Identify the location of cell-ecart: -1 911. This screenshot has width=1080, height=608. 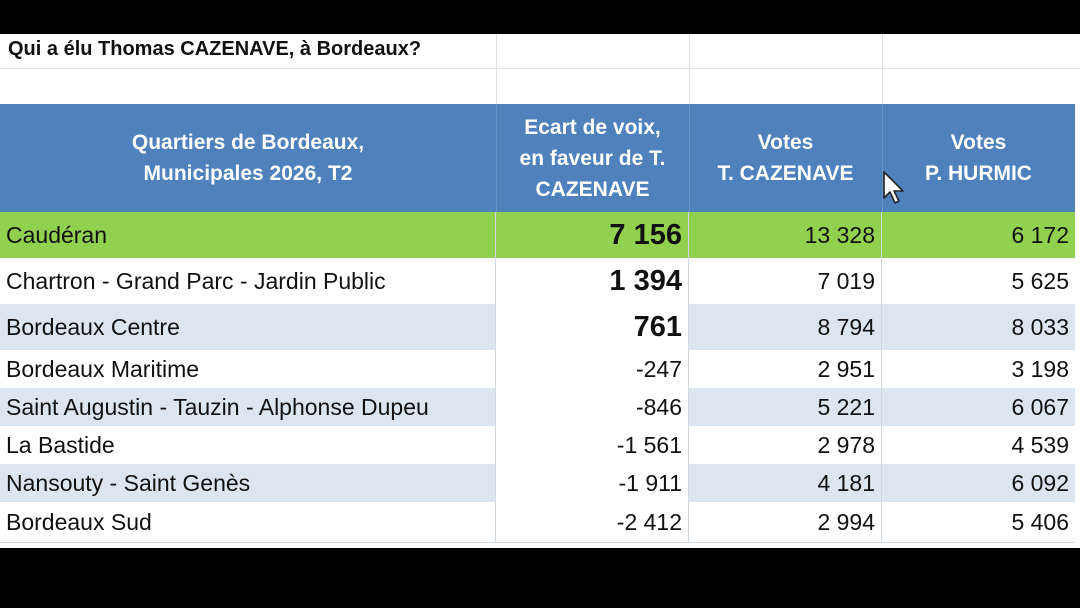
(592, 483).